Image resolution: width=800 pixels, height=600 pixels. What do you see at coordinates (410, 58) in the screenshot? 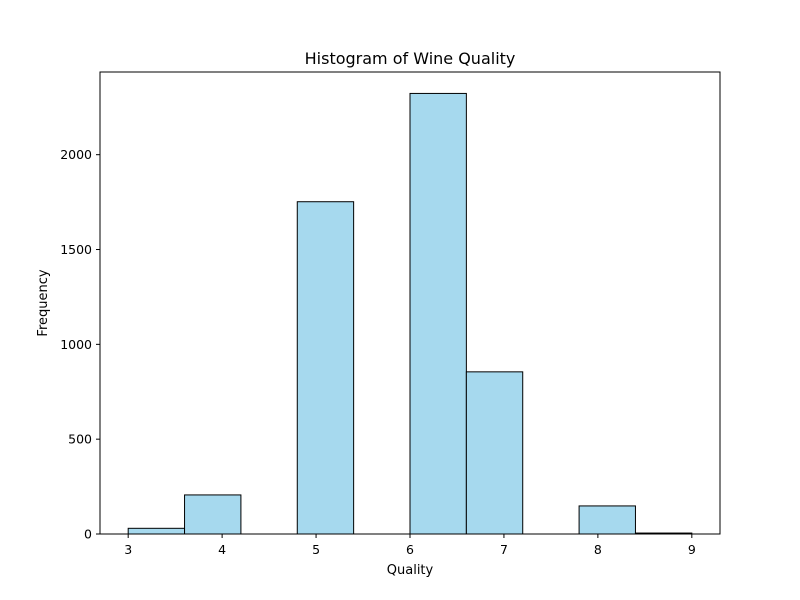
I see `chart-title: Histogram of Wine Quality` at bounding box center [410, 58].